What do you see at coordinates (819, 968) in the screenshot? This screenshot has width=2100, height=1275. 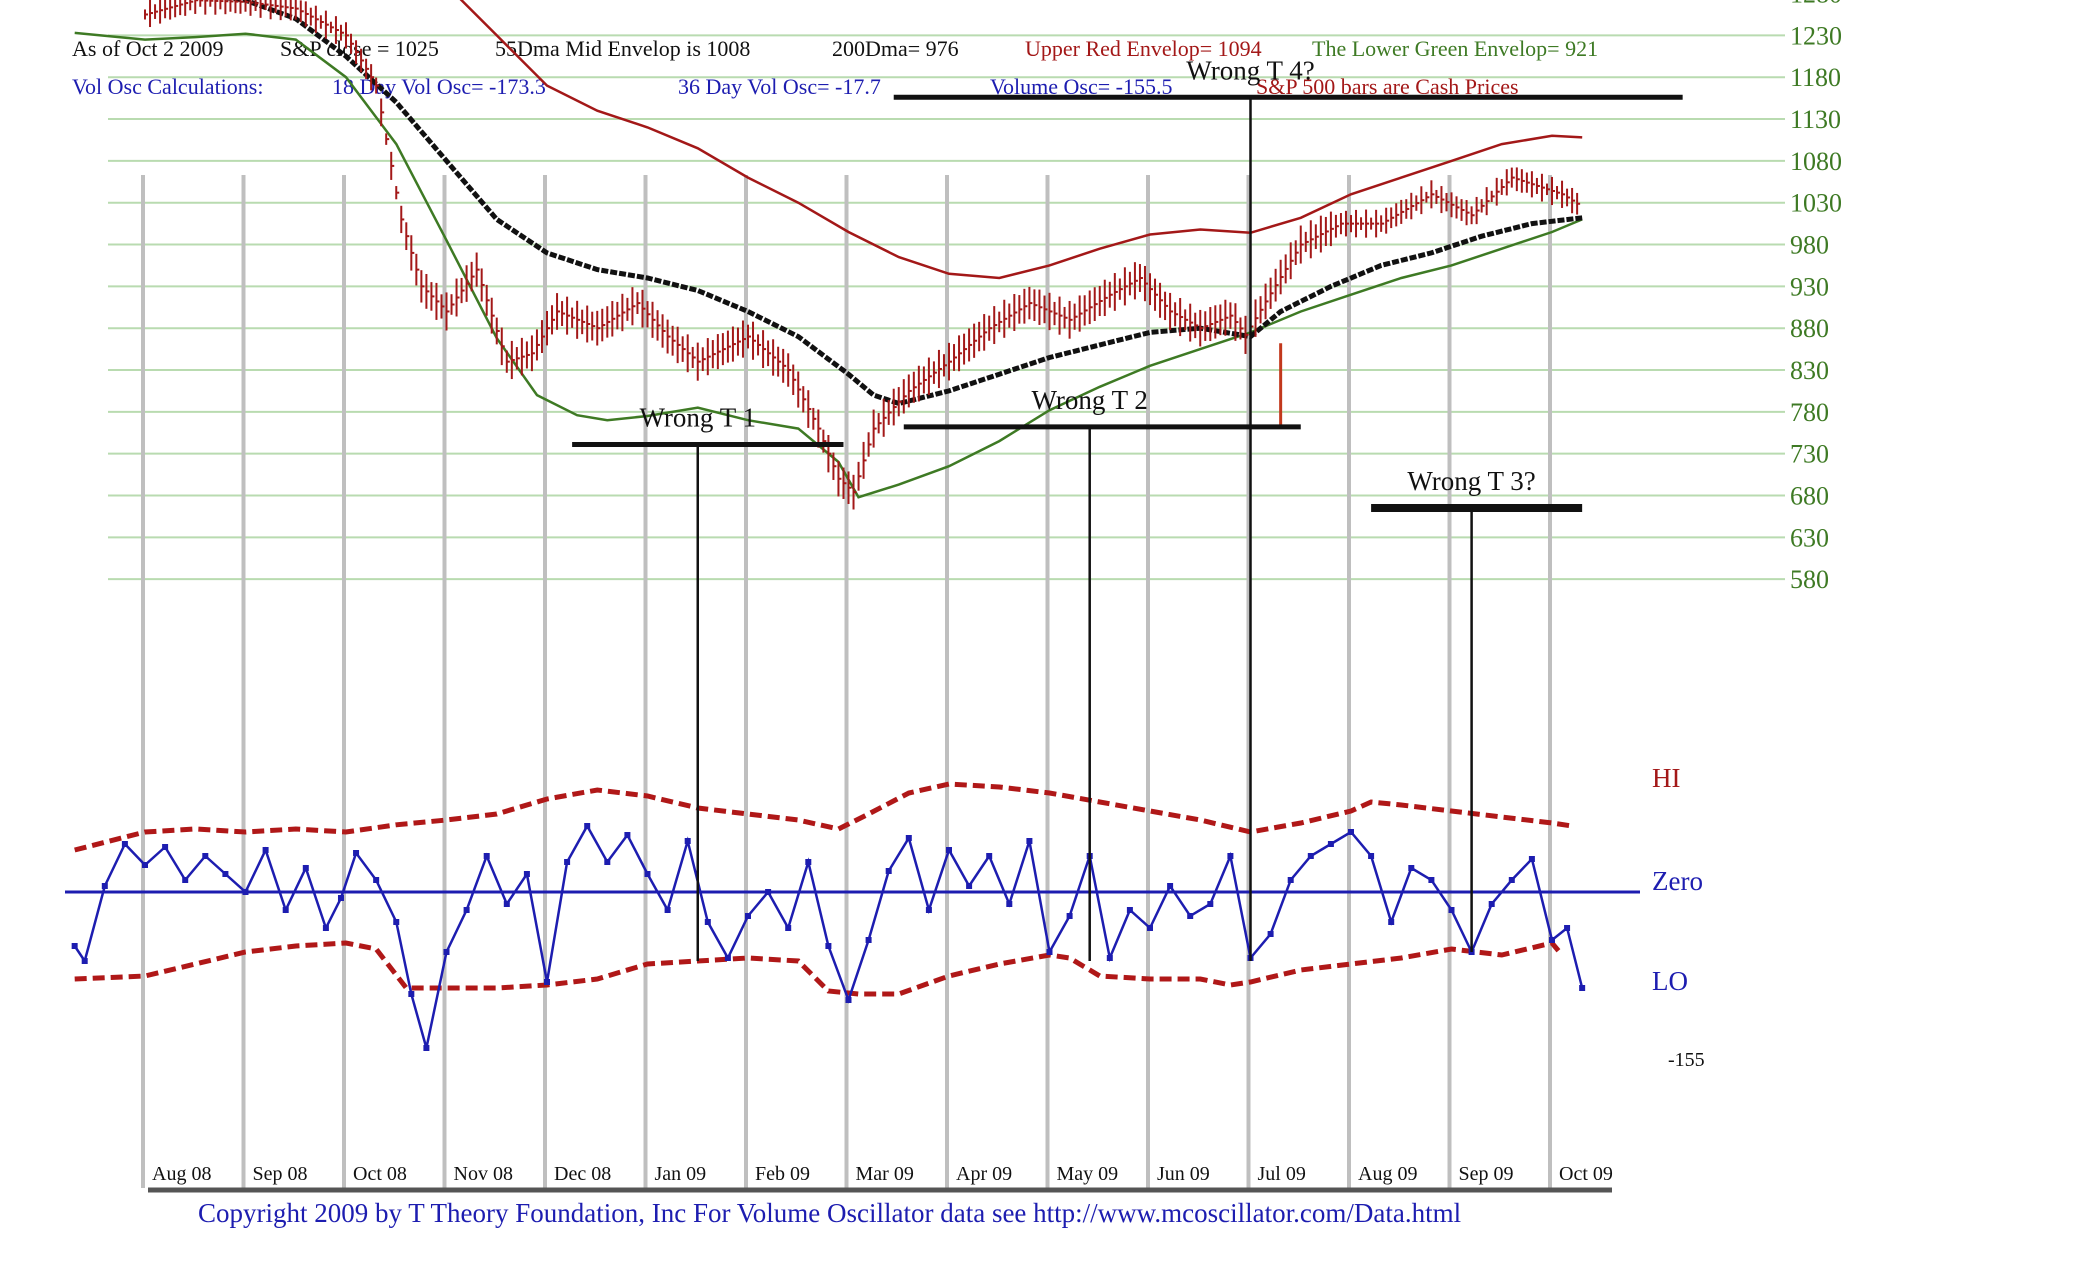 I see `oscillator-lo-band` at bounding box center [819, 968].